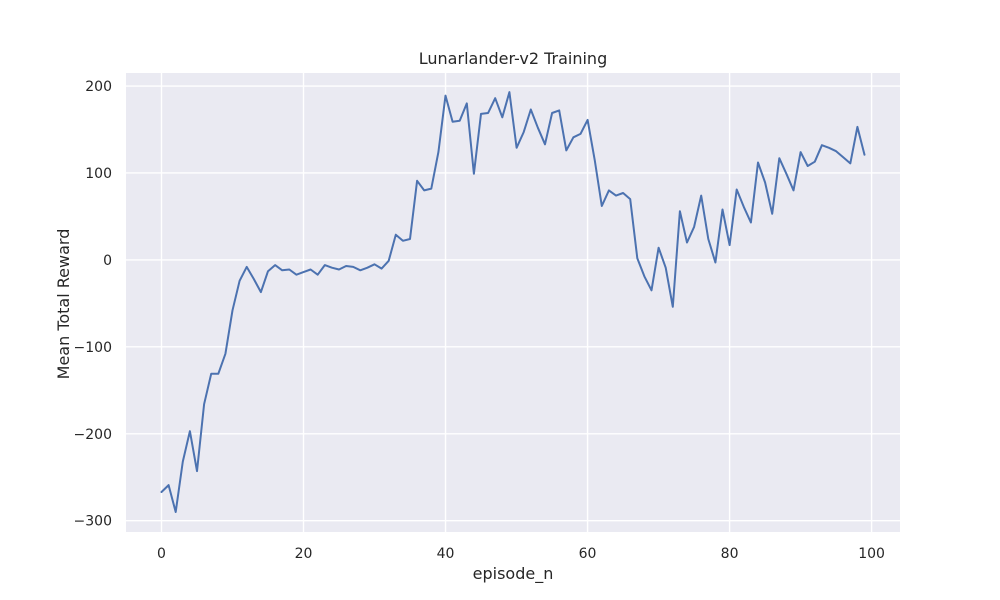  I want to click on x-tick-label: 20, so click(304, 554).